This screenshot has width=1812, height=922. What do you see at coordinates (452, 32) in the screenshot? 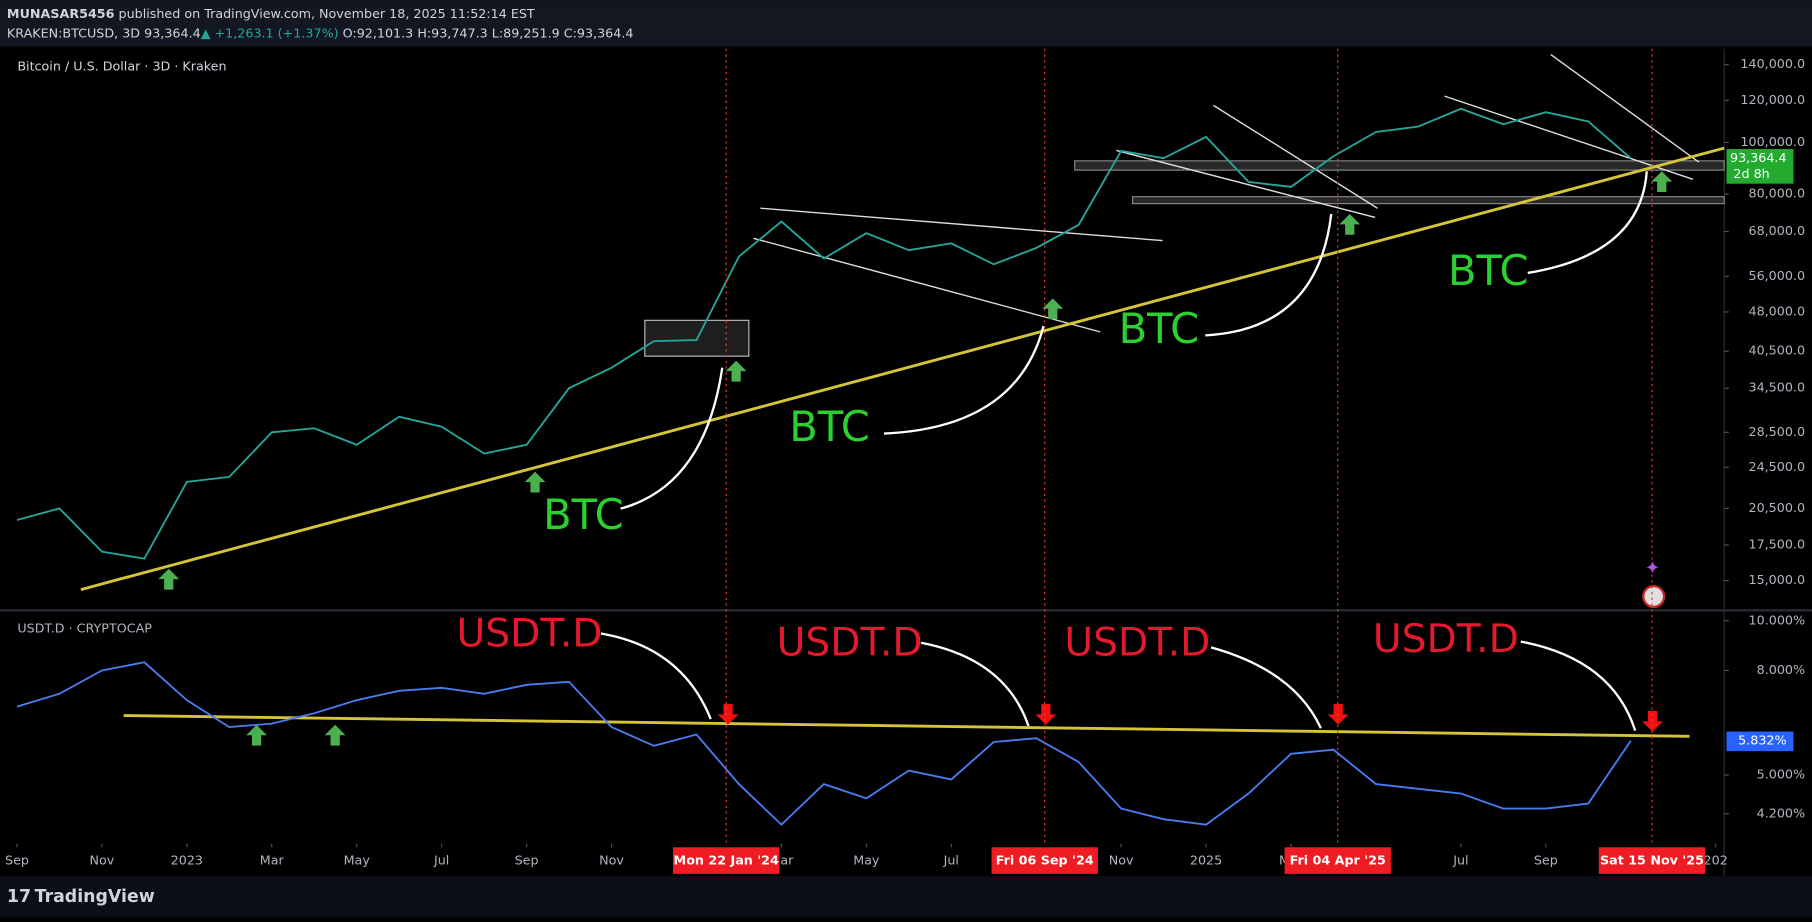
I see `high: H:93,747.3` at bounding box center [452, 32].